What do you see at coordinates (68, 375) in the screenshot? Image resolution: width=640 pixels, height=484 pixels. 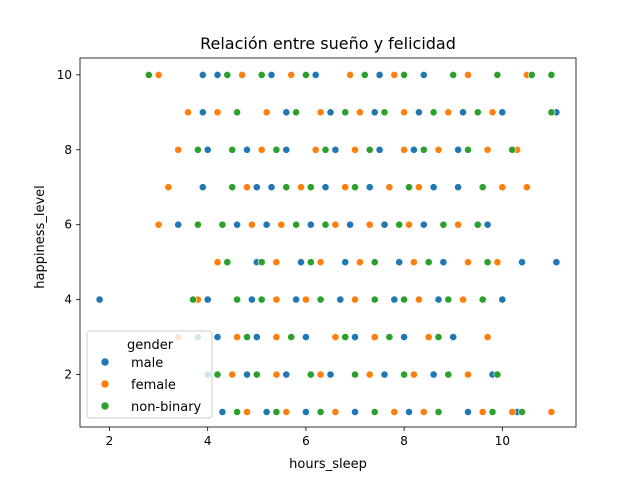 I see `y-tick-label: 2` at bounding box center [68, 375].